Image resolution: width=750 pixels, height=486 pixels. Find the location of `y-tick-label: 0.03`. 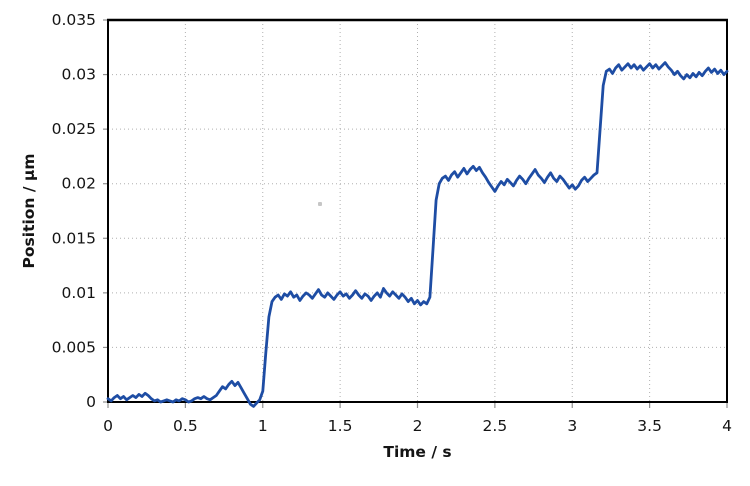

y-tick-label: 0.03 is located at coordinates (78, 75).